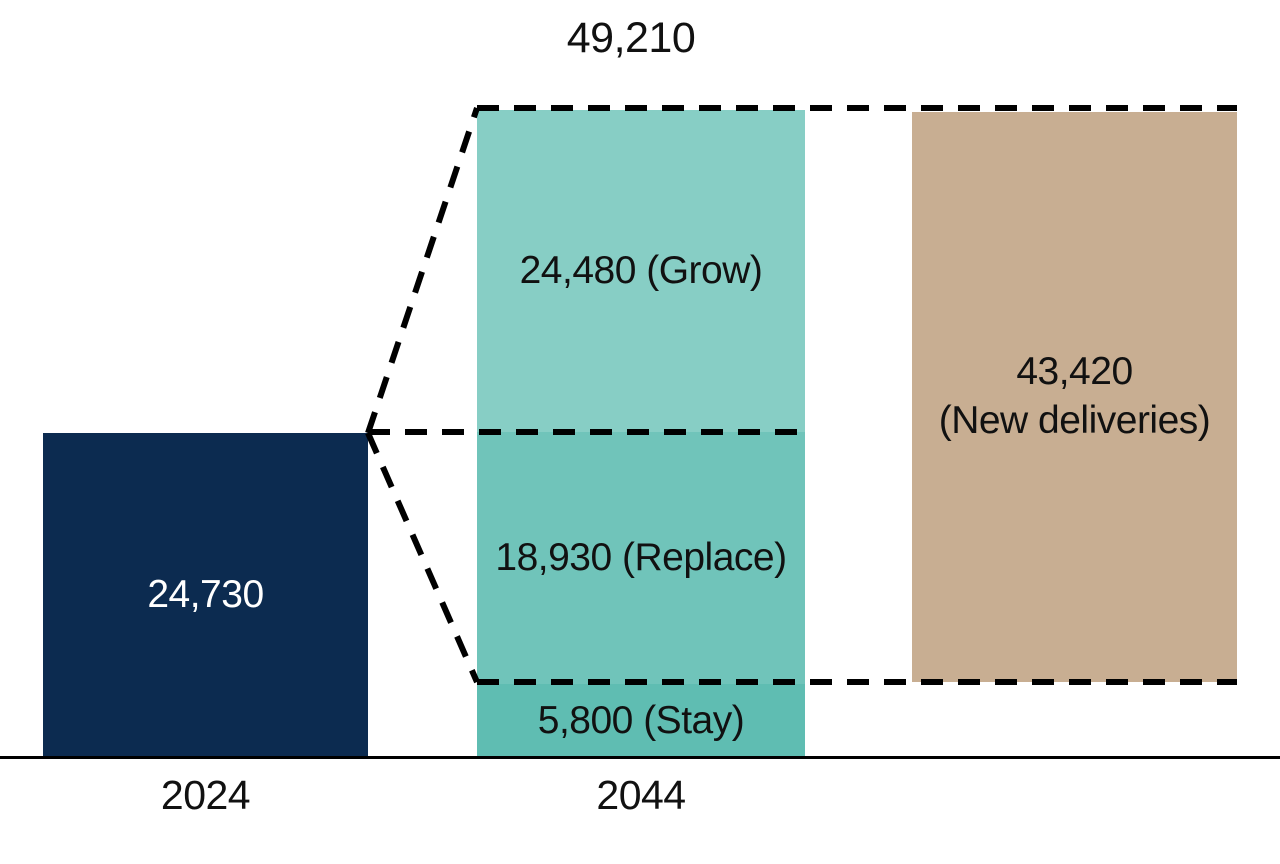 The image size is (1280, 864). I want to click on new-deliveries-caption: (New deliveries), so click(1074, 420).